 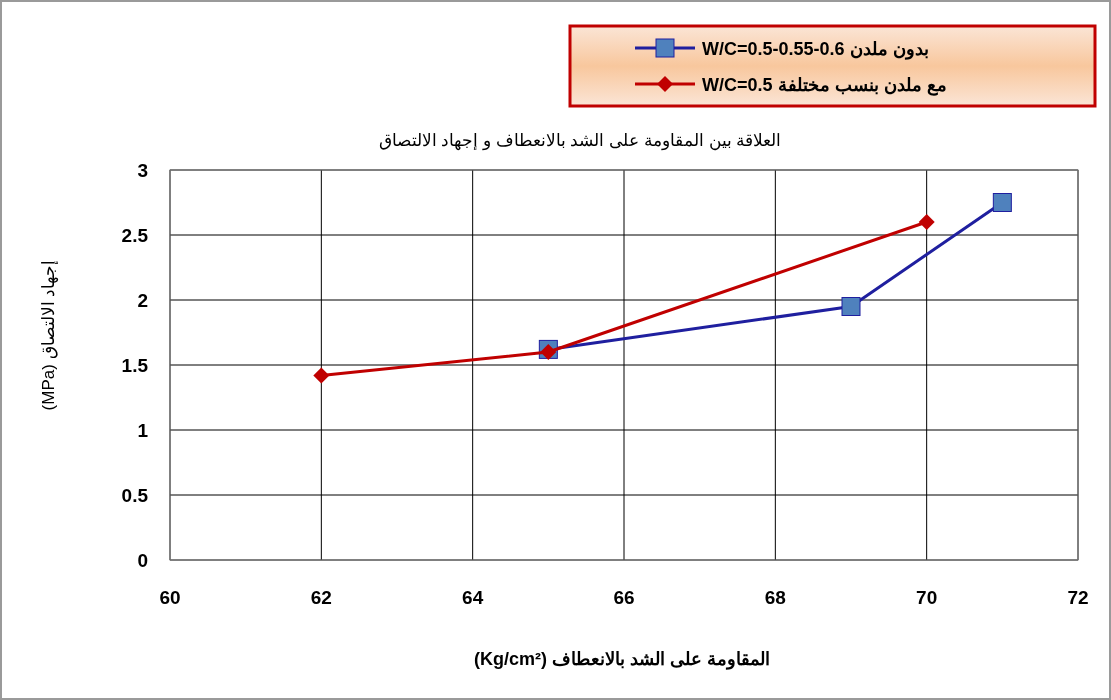 What do you see at coordinates (142, 300) in the screenshot?
I see `y-tick-label: 2` at bounding box center [142, 300].